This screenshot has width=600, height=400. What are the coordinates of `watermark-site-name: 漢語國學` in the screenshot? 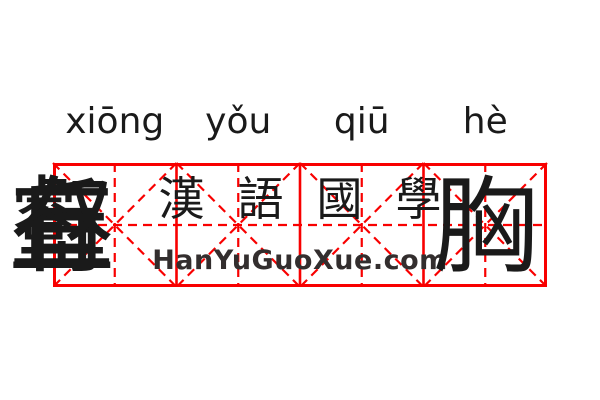 It's located at (316, 199).